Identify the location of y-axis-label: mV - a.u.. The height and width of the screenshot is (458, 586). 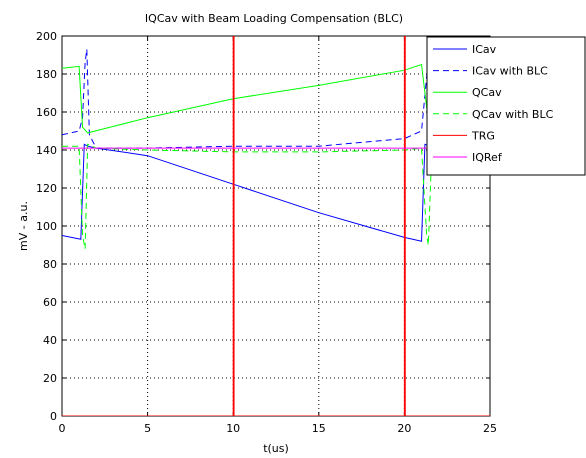
(23, 226).